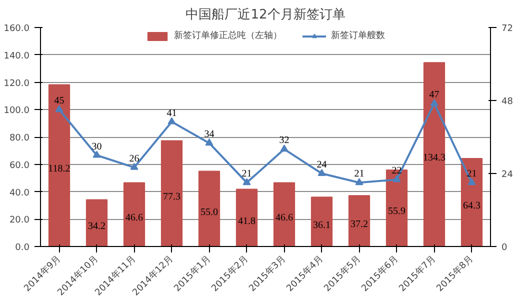  What do you see at coordinates (19, 165) in the screenshot?
I see `y-tick-label: 60.0` at bounding box center [19, 165].